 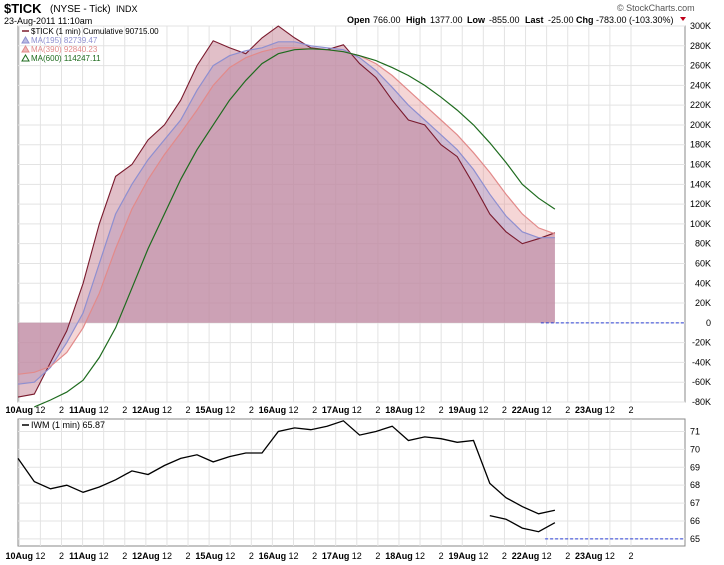 I want to click on legend-label: $TICK (1 min) Cumulative 90715.00, so click(x=95, y=31).